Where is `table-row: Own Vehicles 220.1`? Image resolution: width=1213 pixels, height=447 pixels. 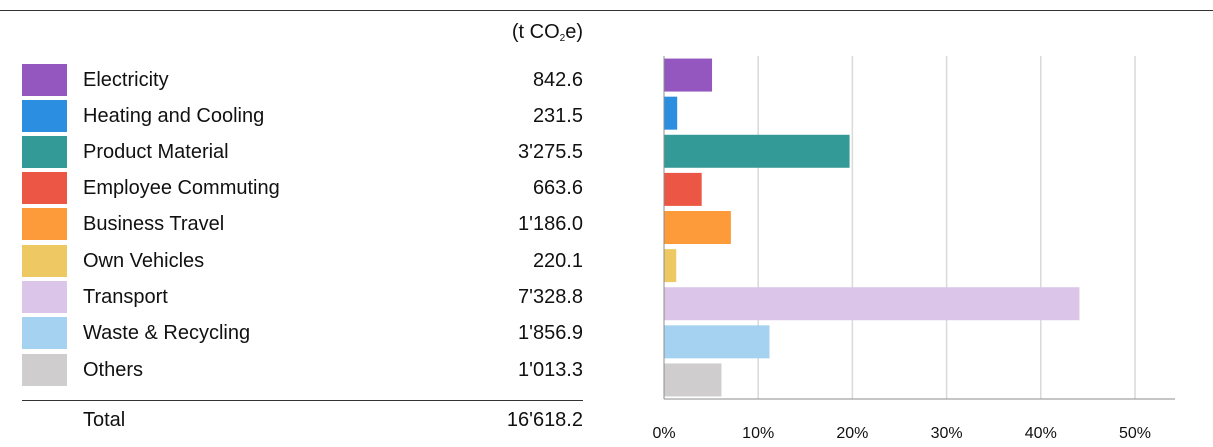
table-row: Own Vehicles 220.1 is located at coordinates (300, 262).